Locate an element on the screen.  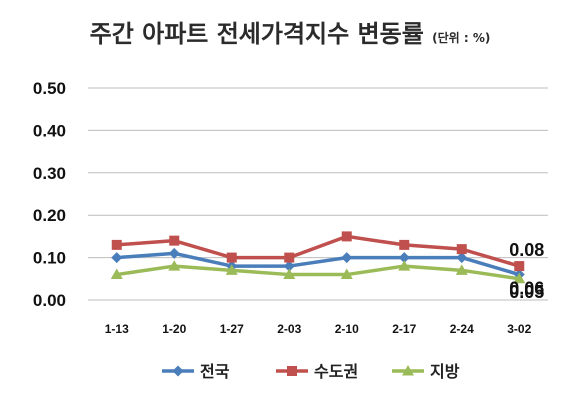
legend-item-2: 지방 is located at coordinates (426, 371).